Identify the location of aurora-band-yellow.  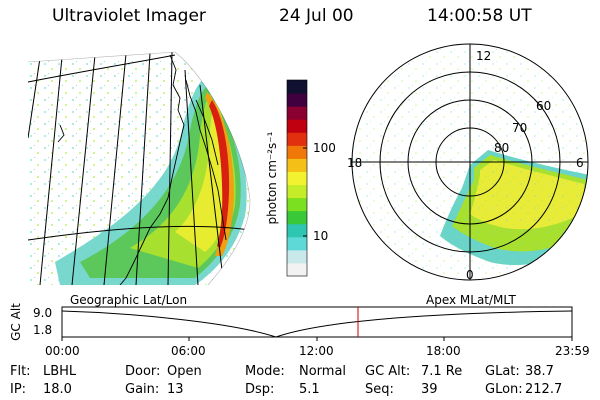
(203, 176).